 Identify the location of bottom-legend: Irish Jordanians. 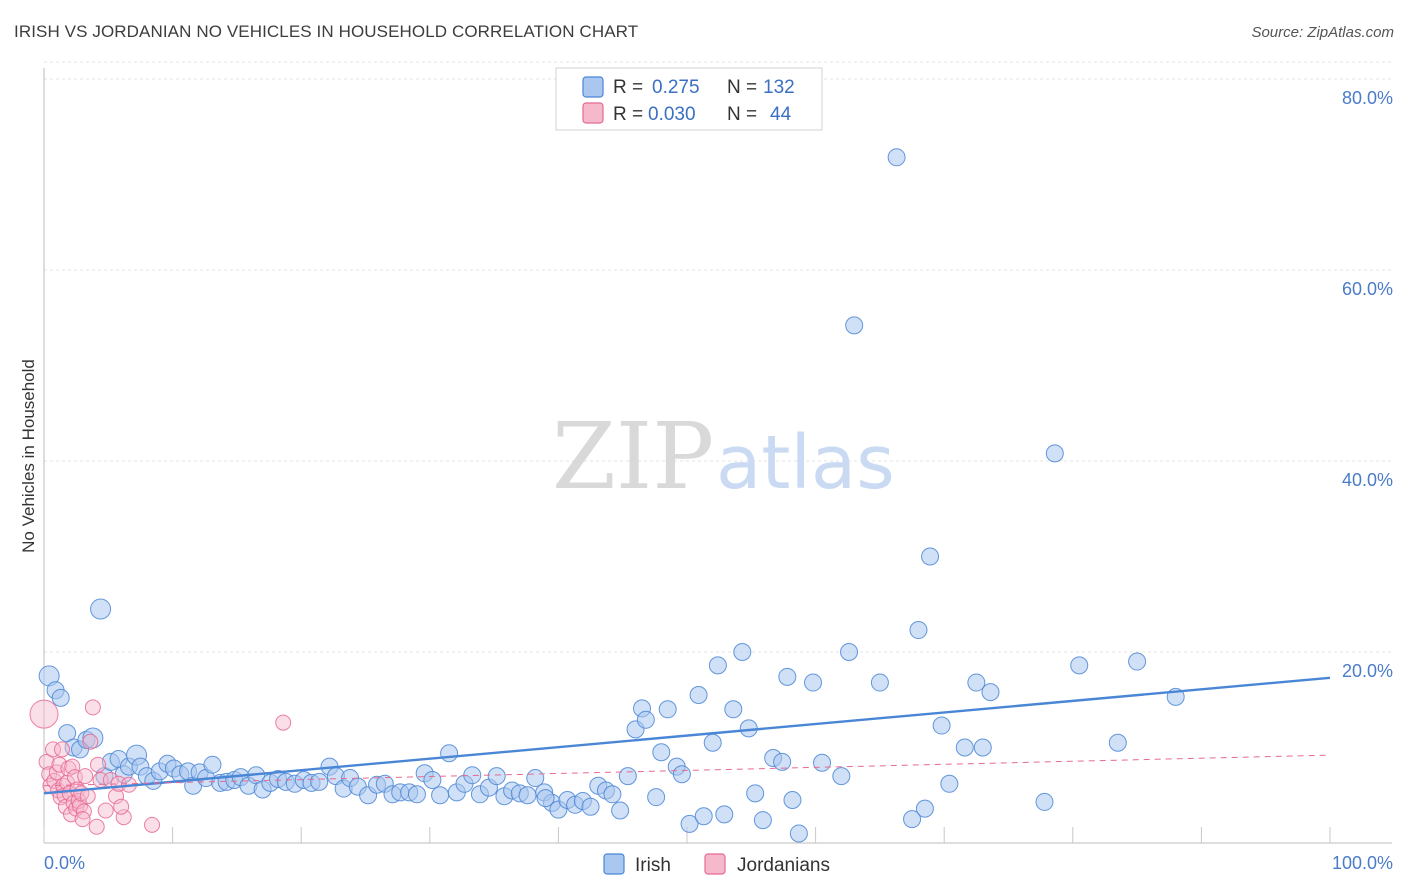
(716, 864).